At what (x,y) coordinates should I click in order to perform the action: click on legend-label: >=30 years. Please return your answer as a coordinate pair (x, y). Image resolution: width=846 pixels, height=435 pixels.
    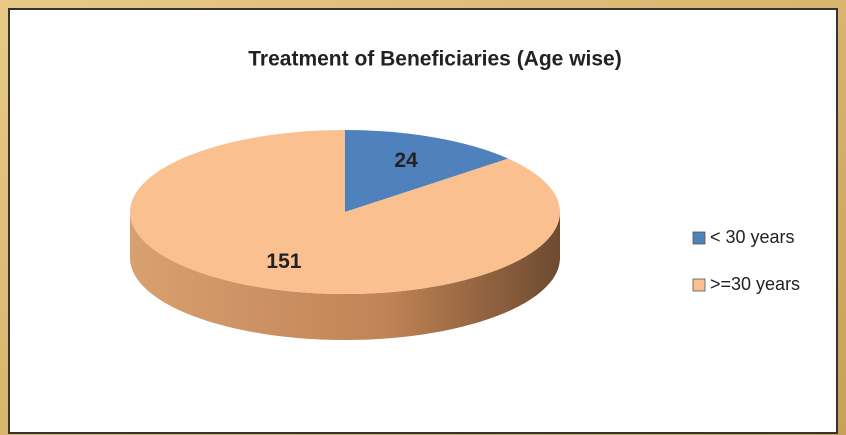
    Looking at the image, I should click on (755, 284).